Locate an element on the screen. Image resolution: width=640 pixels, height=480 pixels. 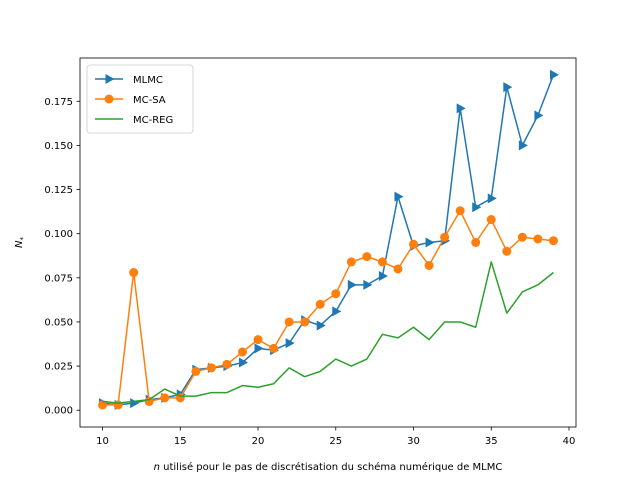
x-tick-label: 20 is located at coordinates (258, 441).